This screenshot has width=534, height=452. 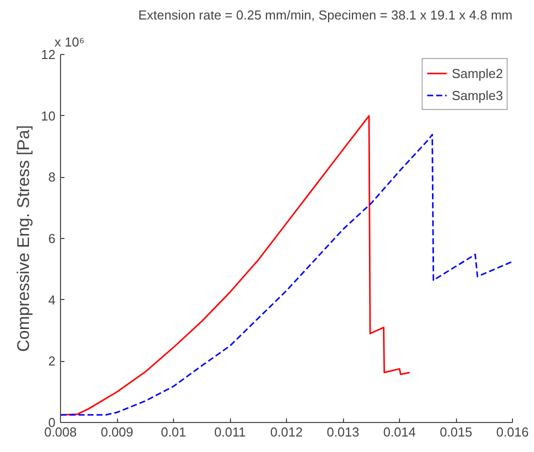 I want to click on y-tick-label: 4, so click(x=52, y=300).